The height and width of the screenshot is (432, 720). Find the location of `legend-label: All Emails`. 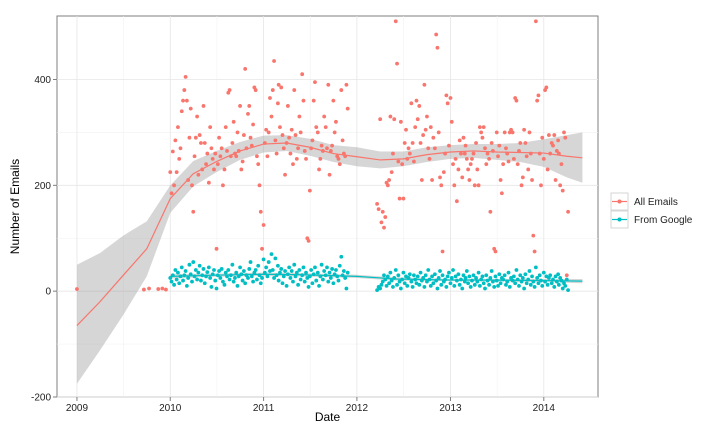

legend-label: All Emails is located at coordinates (656, 202).